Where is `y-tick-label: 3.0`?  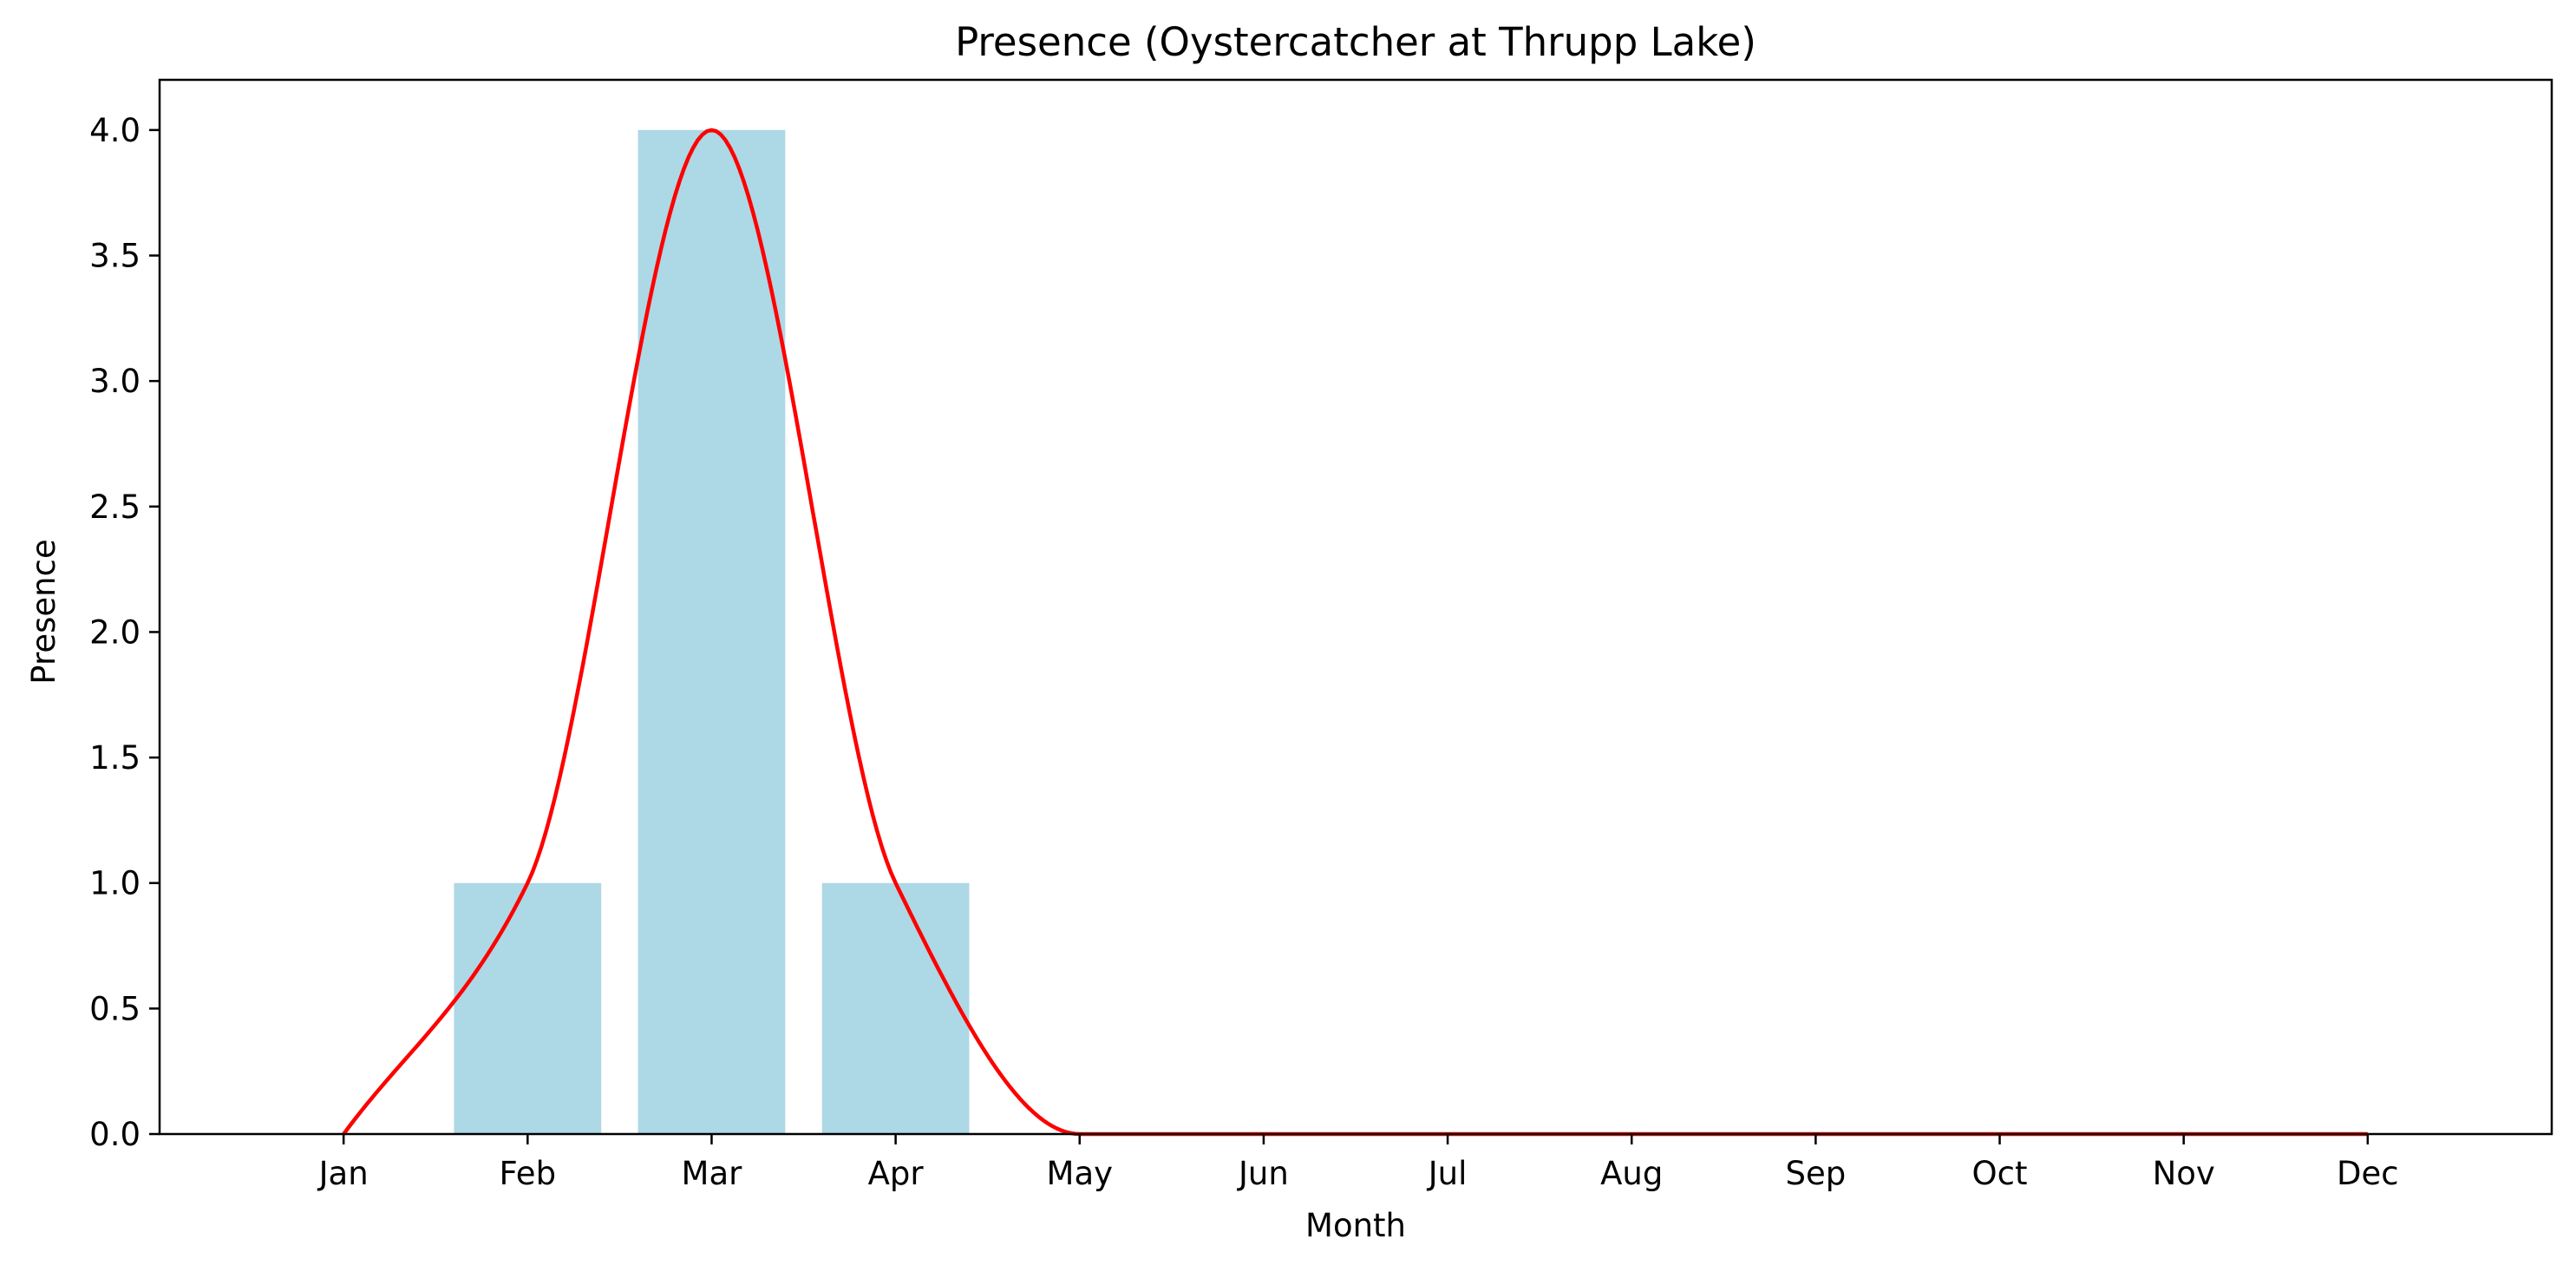 y-tick-label: 3.0 is located at coordinates (115, 381).